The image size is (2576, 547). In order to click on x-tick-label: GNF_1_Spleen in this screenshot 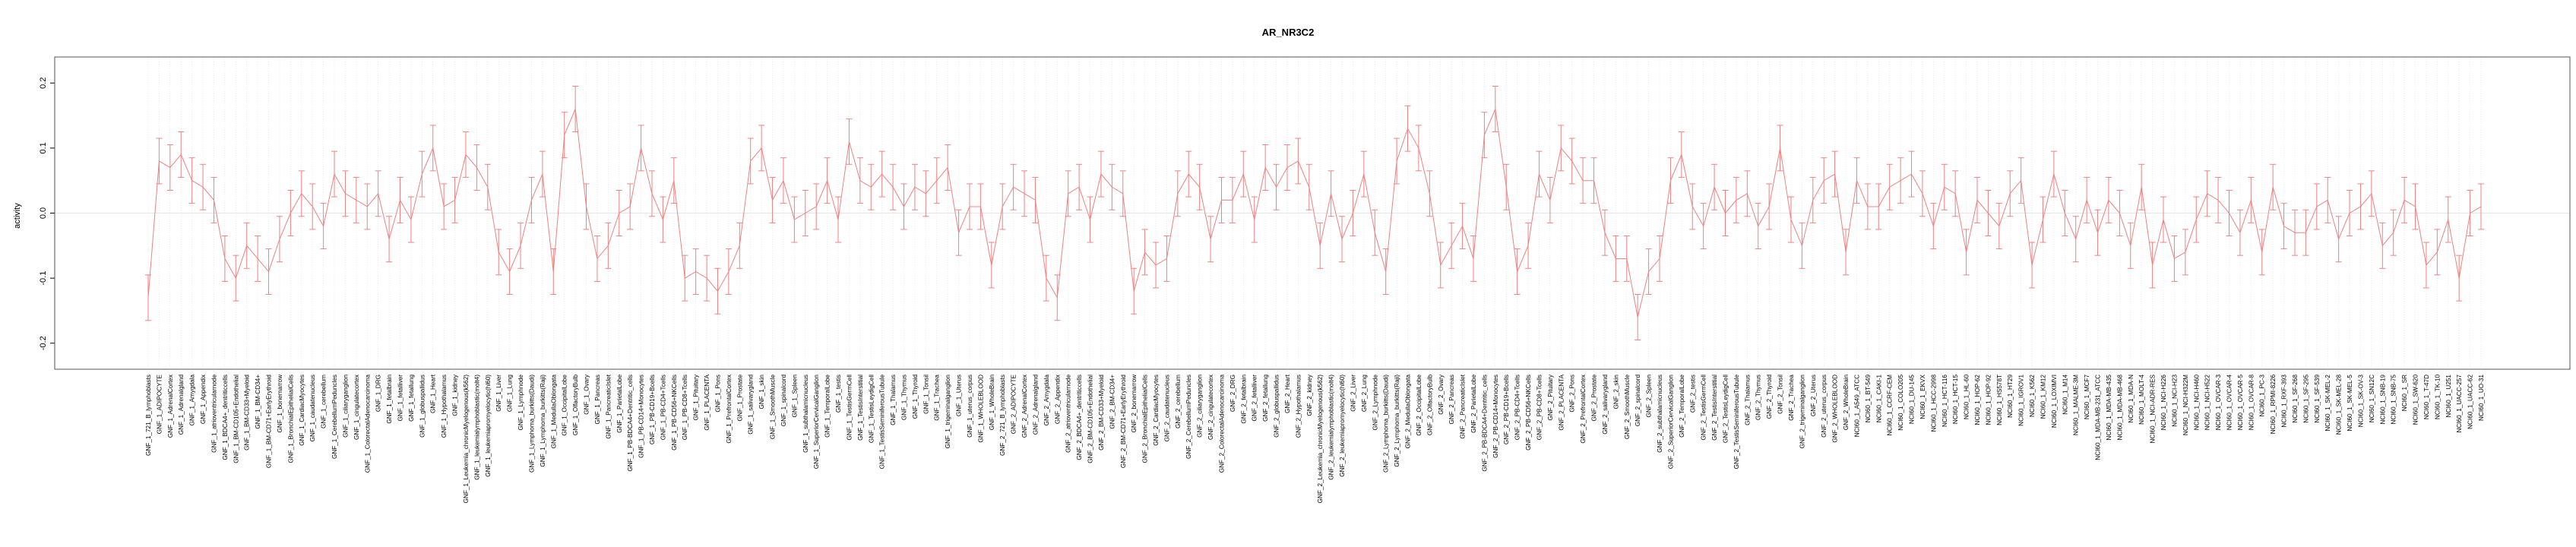, I will do `click(794, 396)`.